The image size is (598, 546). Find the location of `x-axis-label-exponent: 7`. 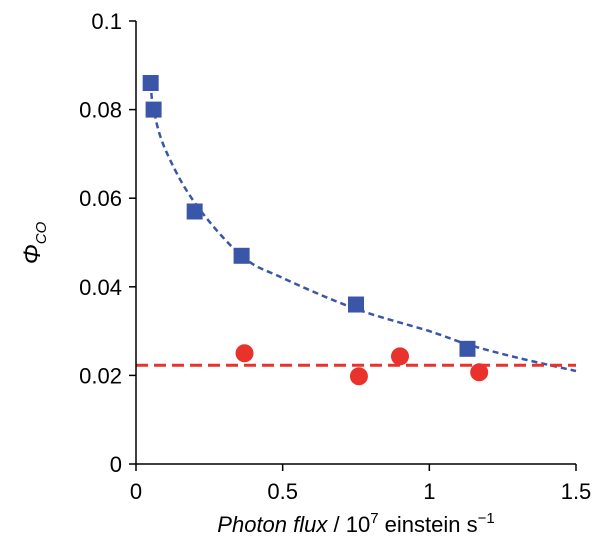

x-axis-label-exponent: 7 is located at coordinates (374, 518).